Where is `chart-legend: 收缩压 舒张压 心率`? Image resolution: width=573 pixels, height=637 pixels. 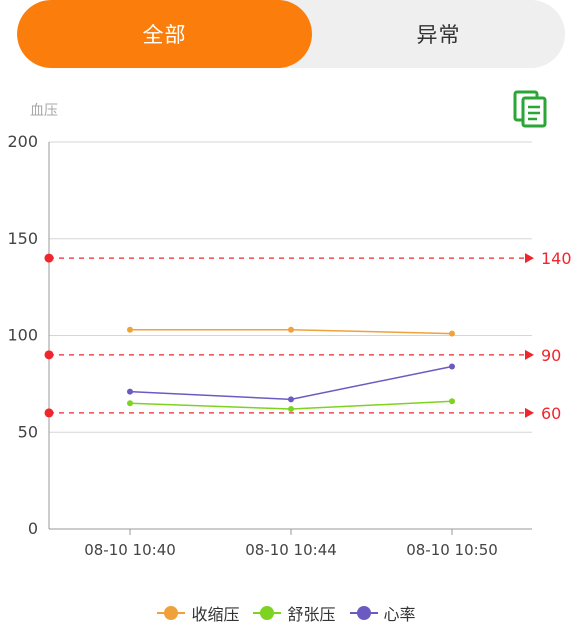 chart-legend: 收缩压 舒张压 心率 is located at coordinates (286, 613).